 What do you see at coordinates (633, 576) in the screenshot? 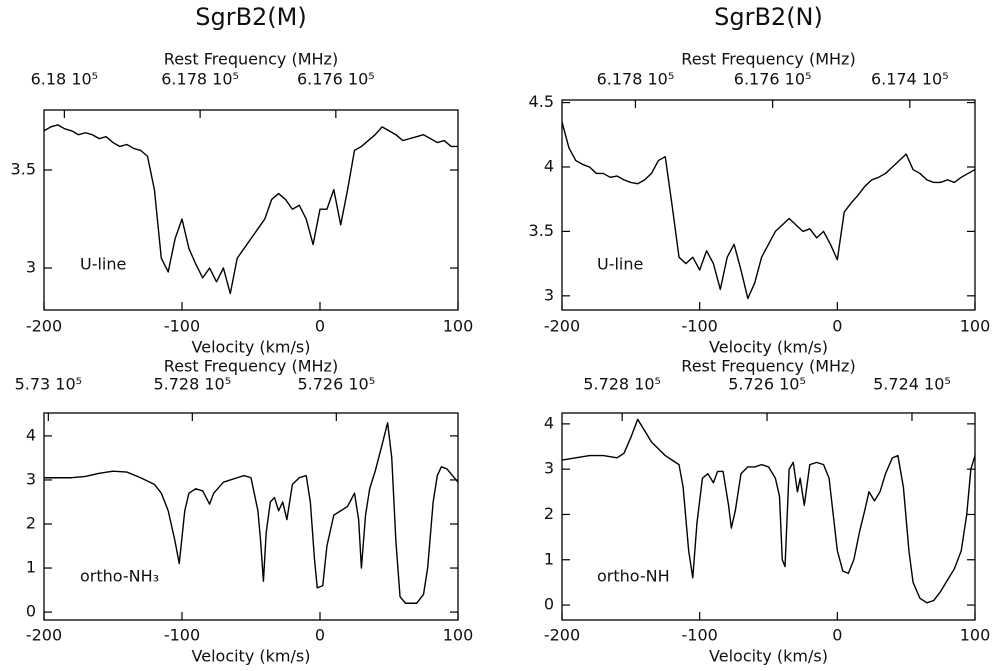
I see `line-annotation: ortho-NH` at bounding box center [633, 576].